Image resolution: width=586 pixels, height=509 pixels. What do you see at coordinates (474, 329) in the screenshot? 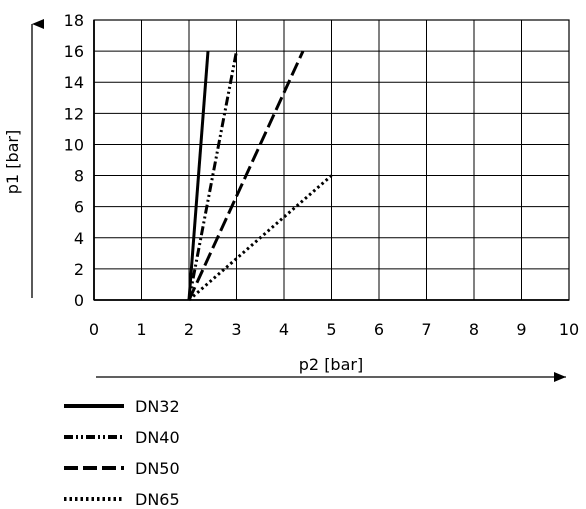
I see `x-tick-label: 8` at bounding box center [474, 329].